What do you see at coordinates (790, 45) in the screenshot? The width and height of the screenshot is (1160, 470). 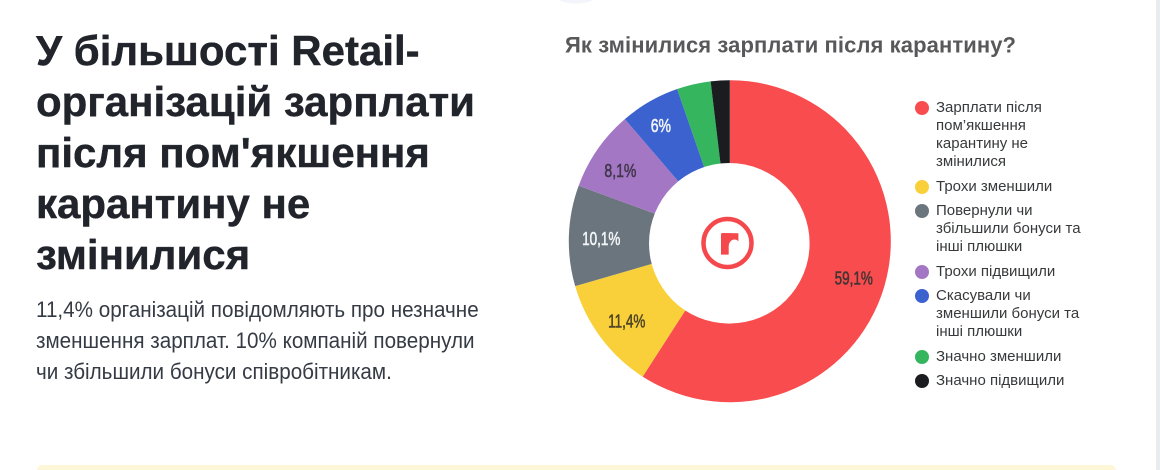 I see `svg-text:Як змінилися зарплати після ка: Як змінилися зарплати після карантину?` at bounding box center [790, 45].